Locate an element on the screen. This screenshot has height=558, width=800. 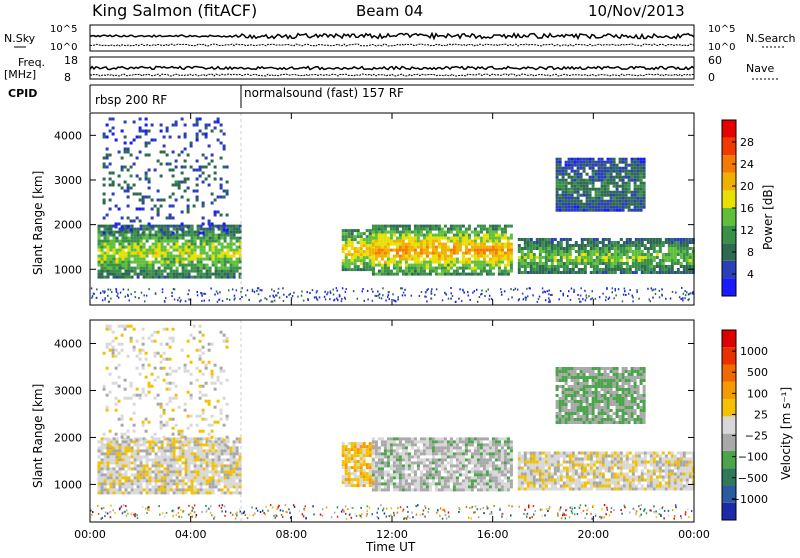
date-title: 10/Nov/2013 is located at coordinates (636, 11).